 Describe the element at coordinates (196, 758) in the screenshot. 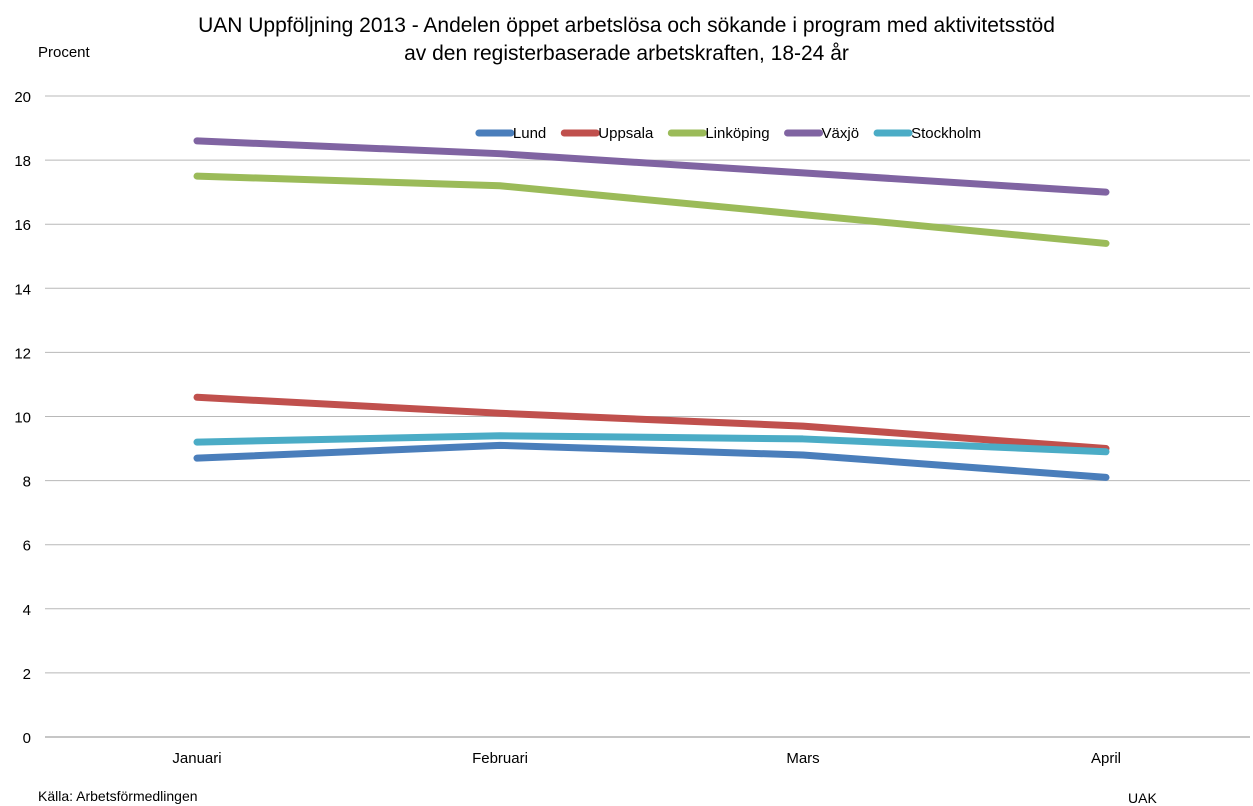

I see `x-tick-label: Januari` at that location.